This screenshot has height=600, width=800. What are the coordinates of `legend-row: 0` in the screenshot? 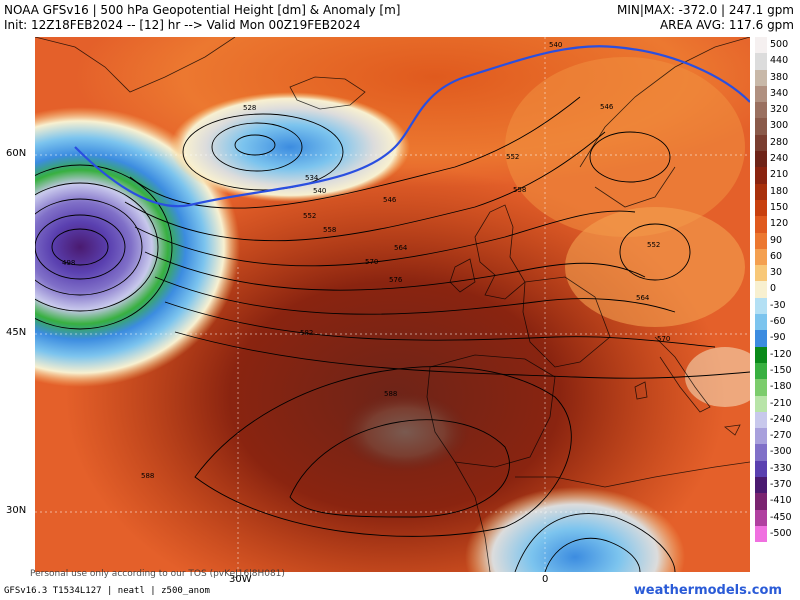 It's located at (777, 289).